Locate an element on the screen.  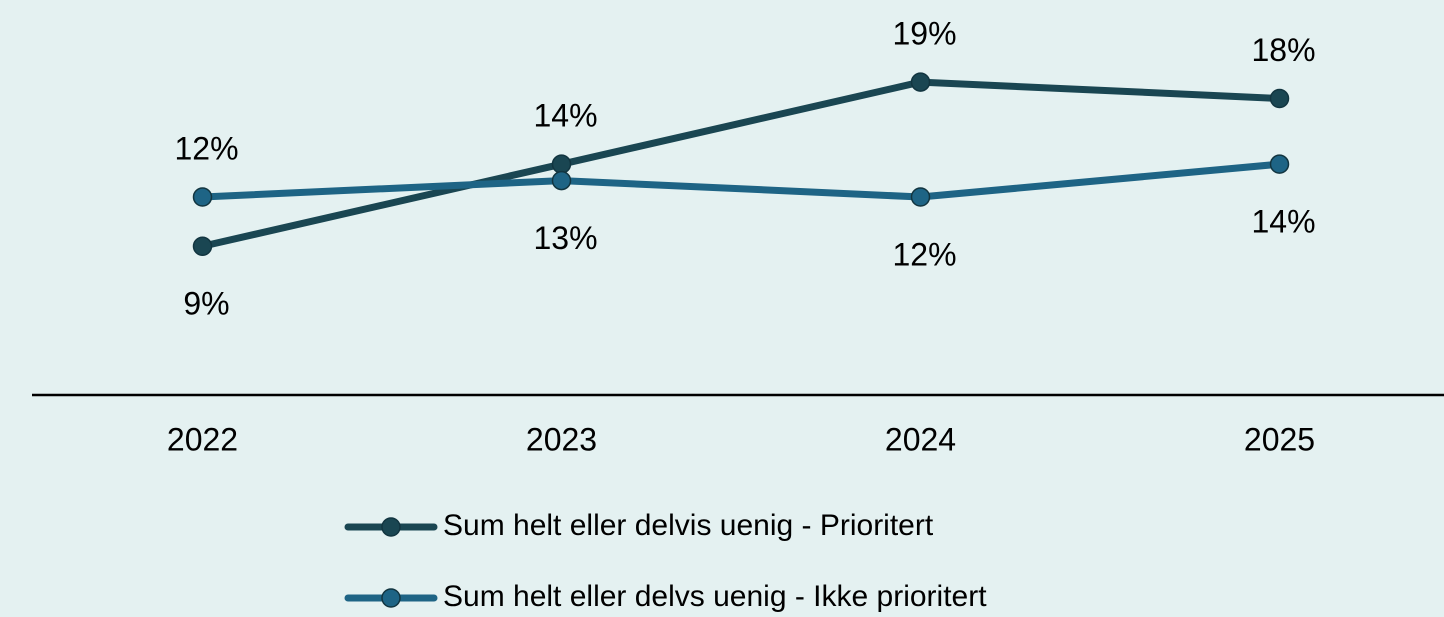
x-tick-label: 2023 is located at coordinates (561, 439).